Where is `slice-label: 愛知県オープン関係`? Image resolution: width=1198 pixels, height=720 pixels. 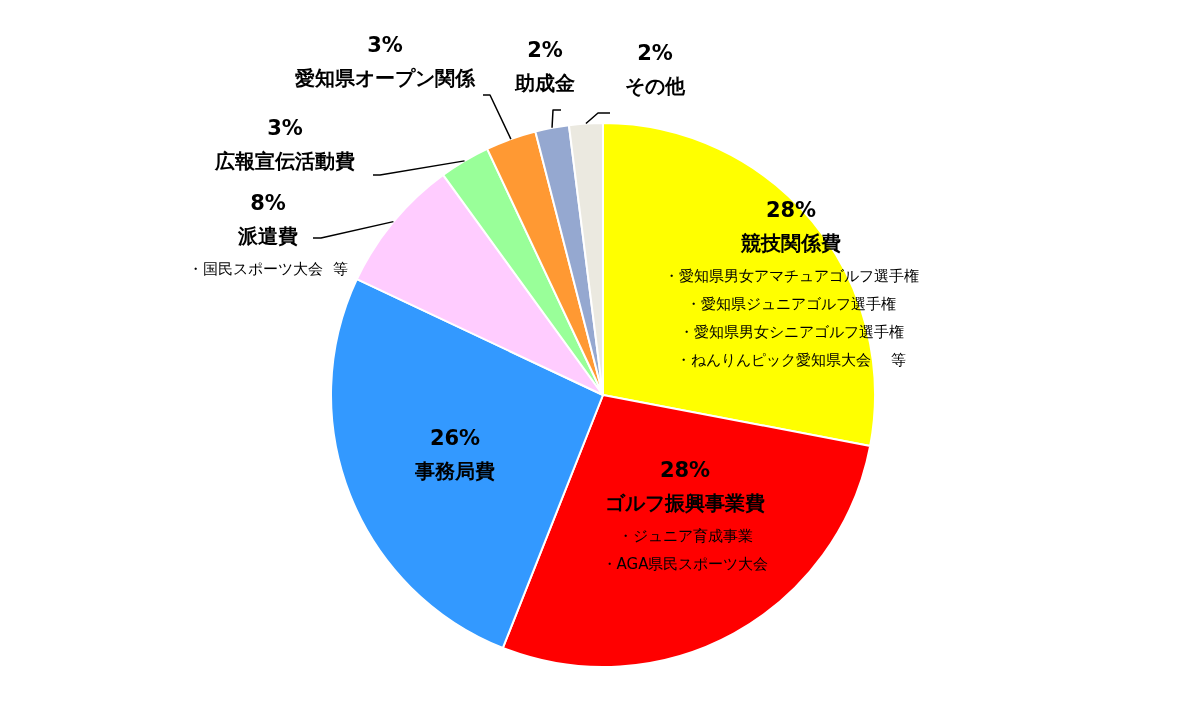
slice-label: 愛知県オープン関係 is located at coordinates (385, 78).